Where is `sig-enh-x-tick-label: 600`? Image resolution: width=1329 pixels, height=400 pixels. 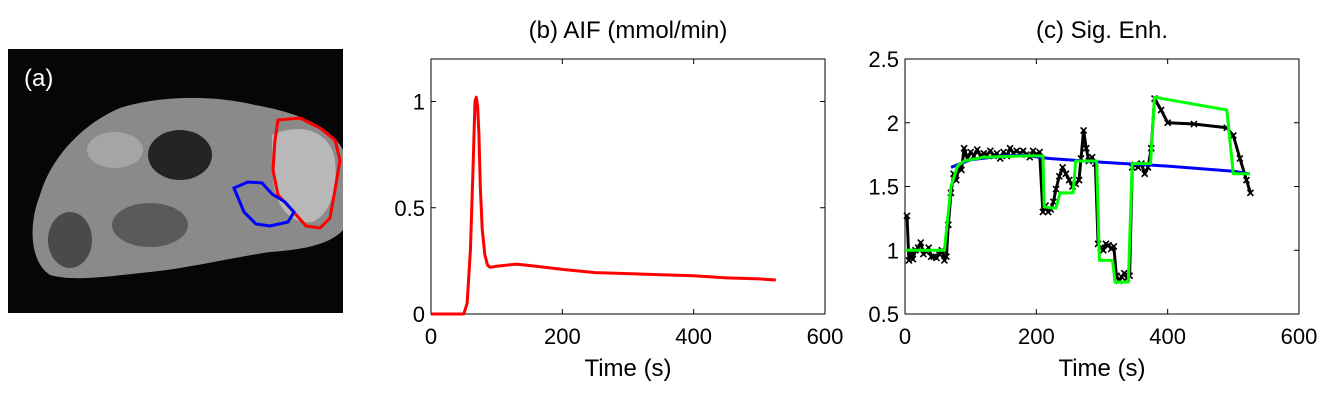 sig-enh-x-tick-label: 600 is located at coordinates (1299, 336).